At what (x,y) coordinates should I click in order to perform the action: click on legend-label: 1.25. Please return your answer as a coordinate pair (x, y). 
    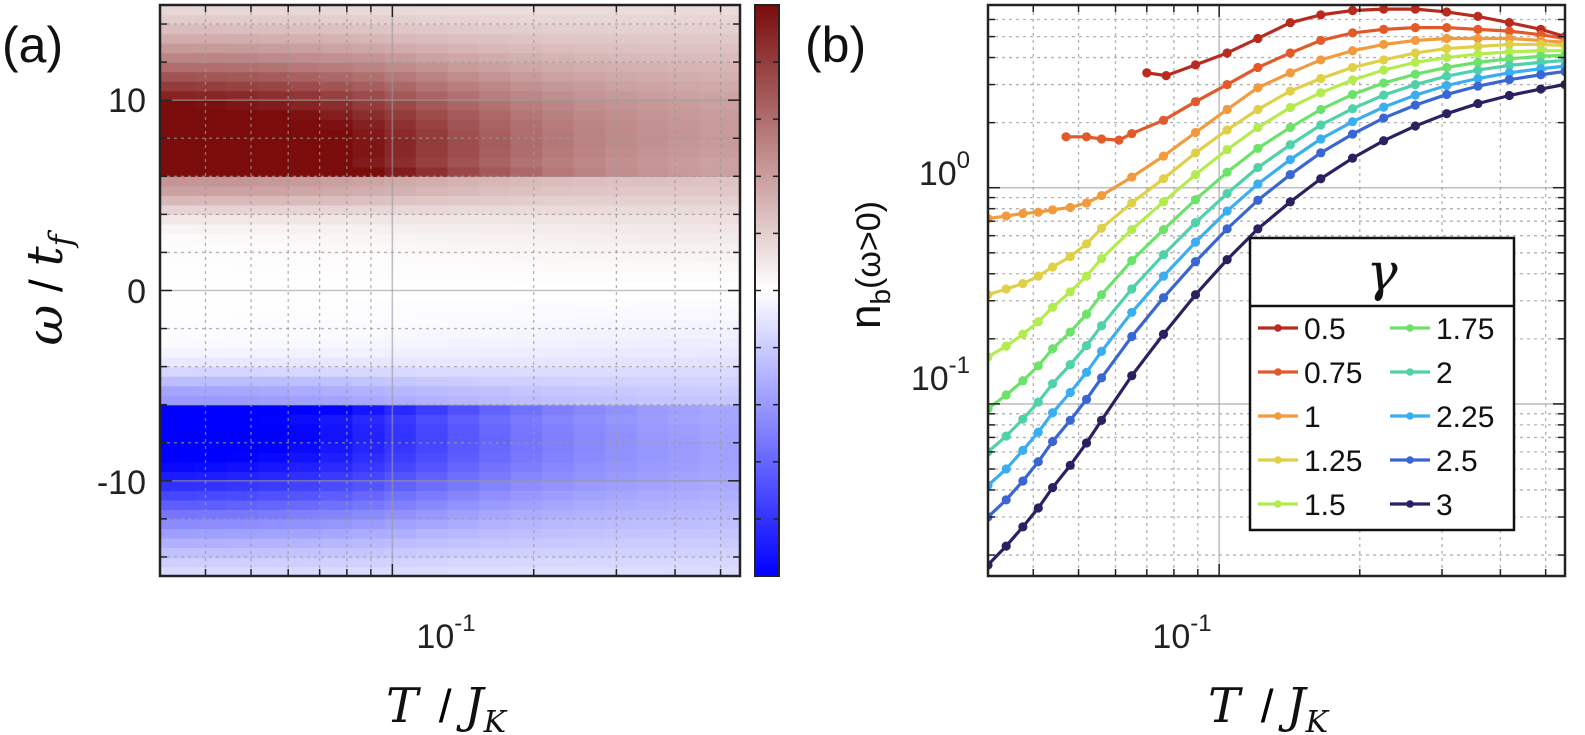
    Looking at the image, I should click on (1333, 461).